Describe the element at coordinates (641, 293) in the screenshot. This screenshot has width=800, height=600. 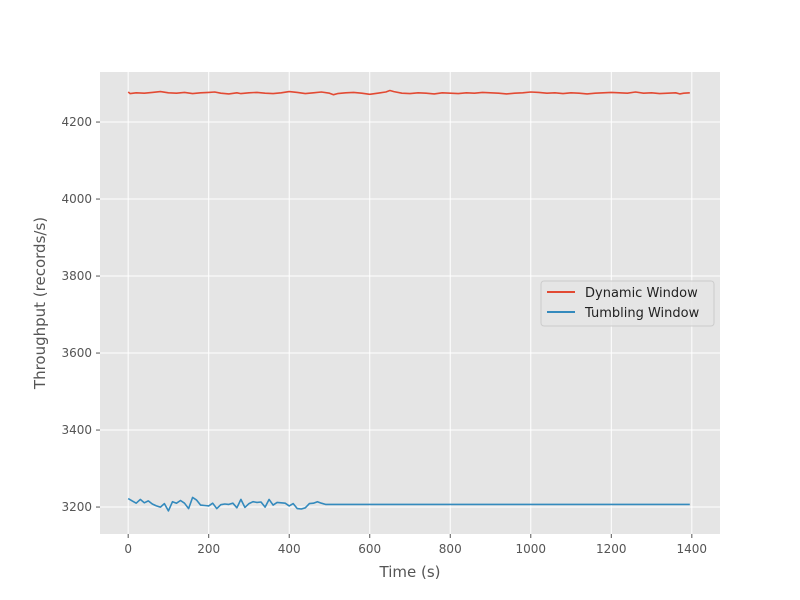
I see `legend-label-dynamic-window: Dynamic Window` at that location.